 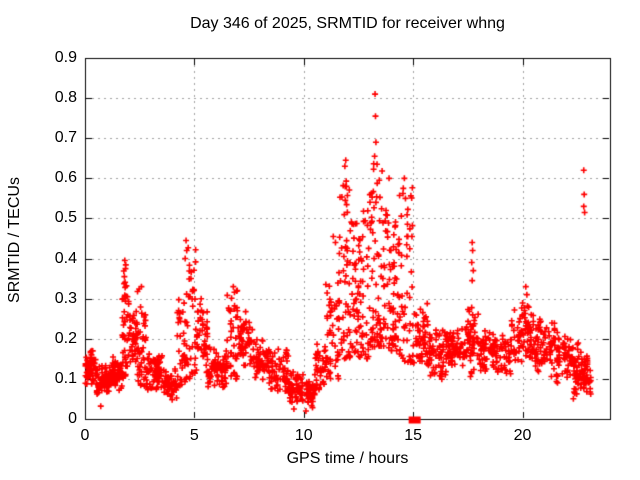 What do you see at coordinates (347, 458) in the screenshot?
I see `x-axis-label: GPS time / hours` at bounding box center [347, 458].